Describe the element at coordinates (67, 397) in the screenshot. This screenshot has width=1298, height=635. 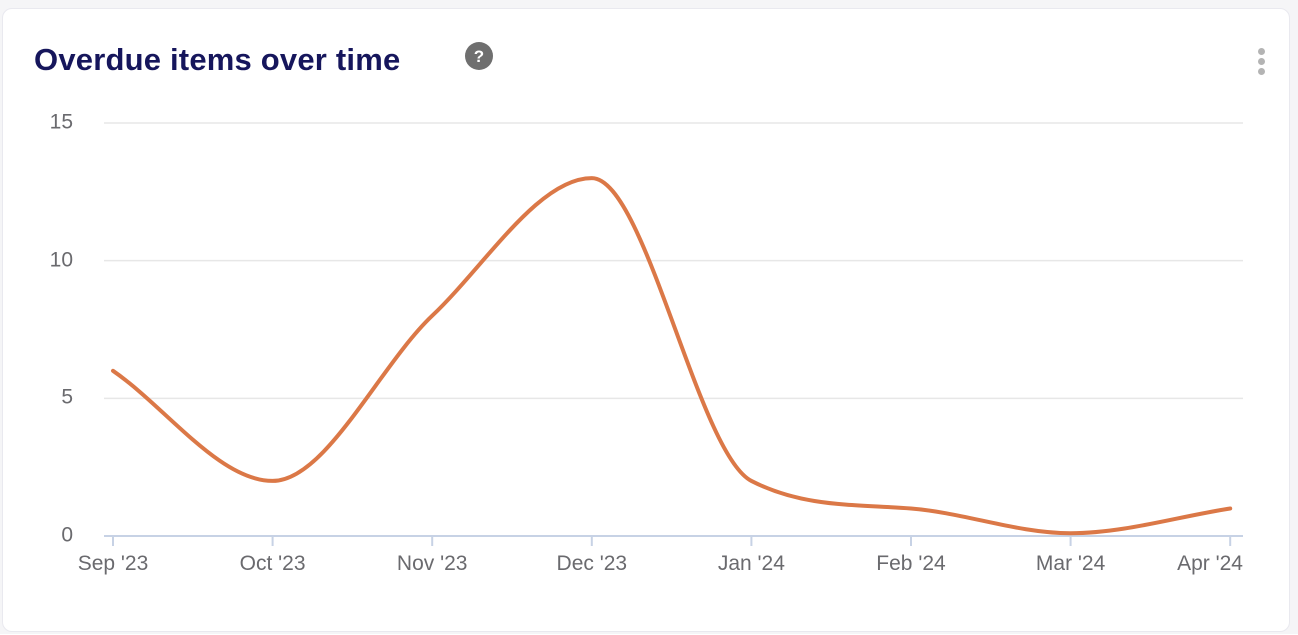
I see `y-axis-tick-label: 5` at that location.